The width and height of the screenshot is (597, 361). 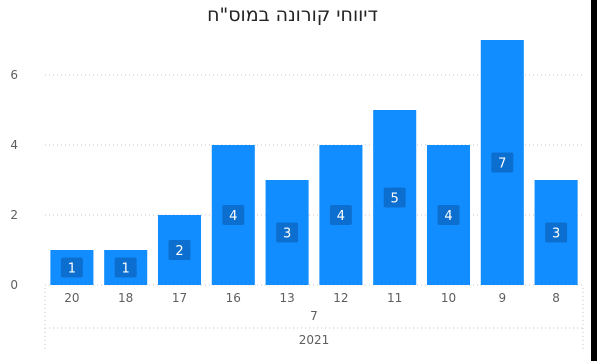 I want to click on y-tick-label-4: 4, so click(x=14, y=145).